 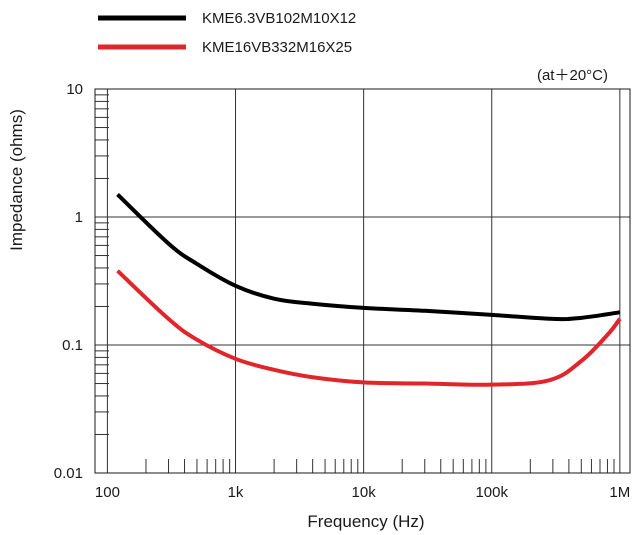 I want to click on legend-label-series-1: KME6.3VB102M10X12, so click(x=279, y=18).